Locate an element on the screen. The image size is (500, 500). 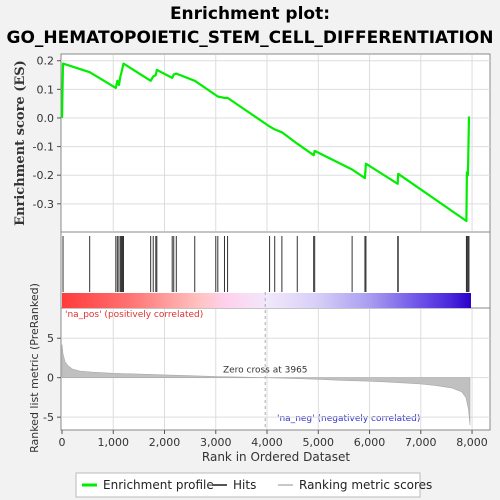
hit-markers is located at coordinates (266, 264).